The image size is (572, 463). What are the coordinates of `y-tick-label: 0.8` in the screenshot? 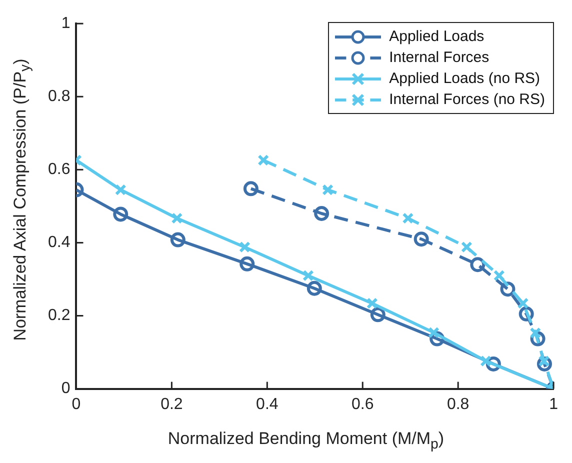 It's located at (59, 97).